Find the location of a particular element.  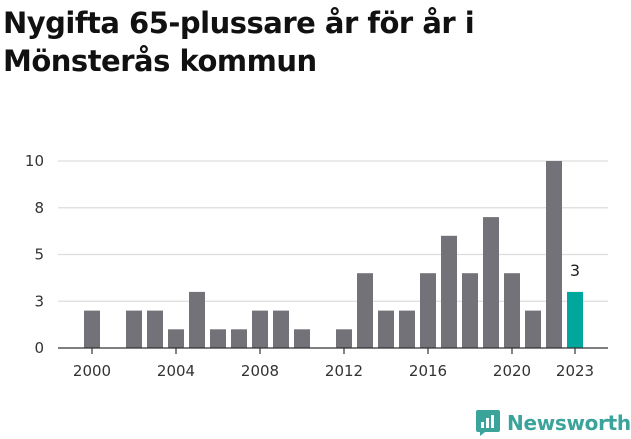

y-tick-label: 3 is located at coordinates (39, 301).